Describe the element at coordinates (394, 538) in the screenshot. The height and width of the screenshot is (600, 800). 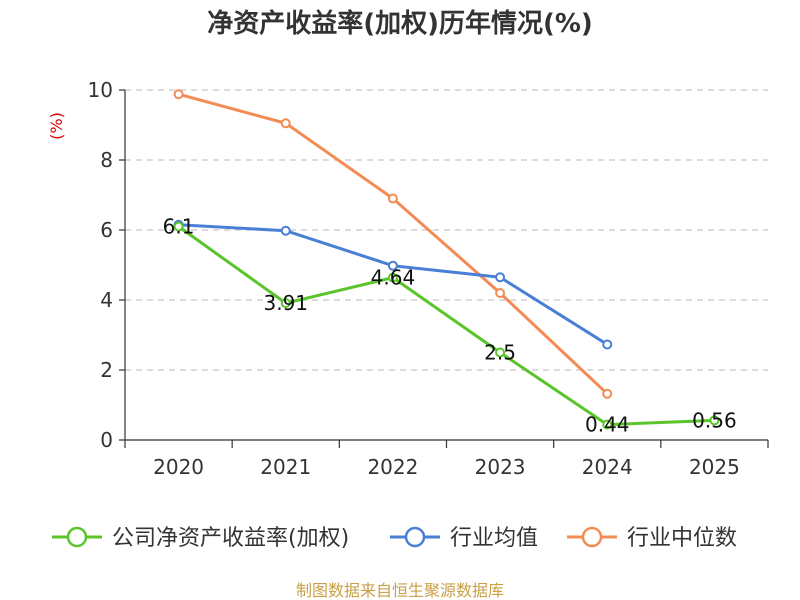
I see `legend: 公司净资产收益率(加权) 行业均值 行业中位数` at that location.